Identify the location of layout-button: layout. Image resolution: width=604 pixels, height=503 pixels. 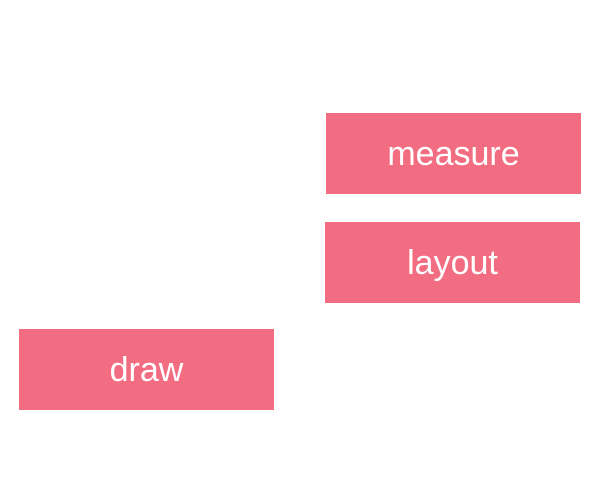
(452, 262).